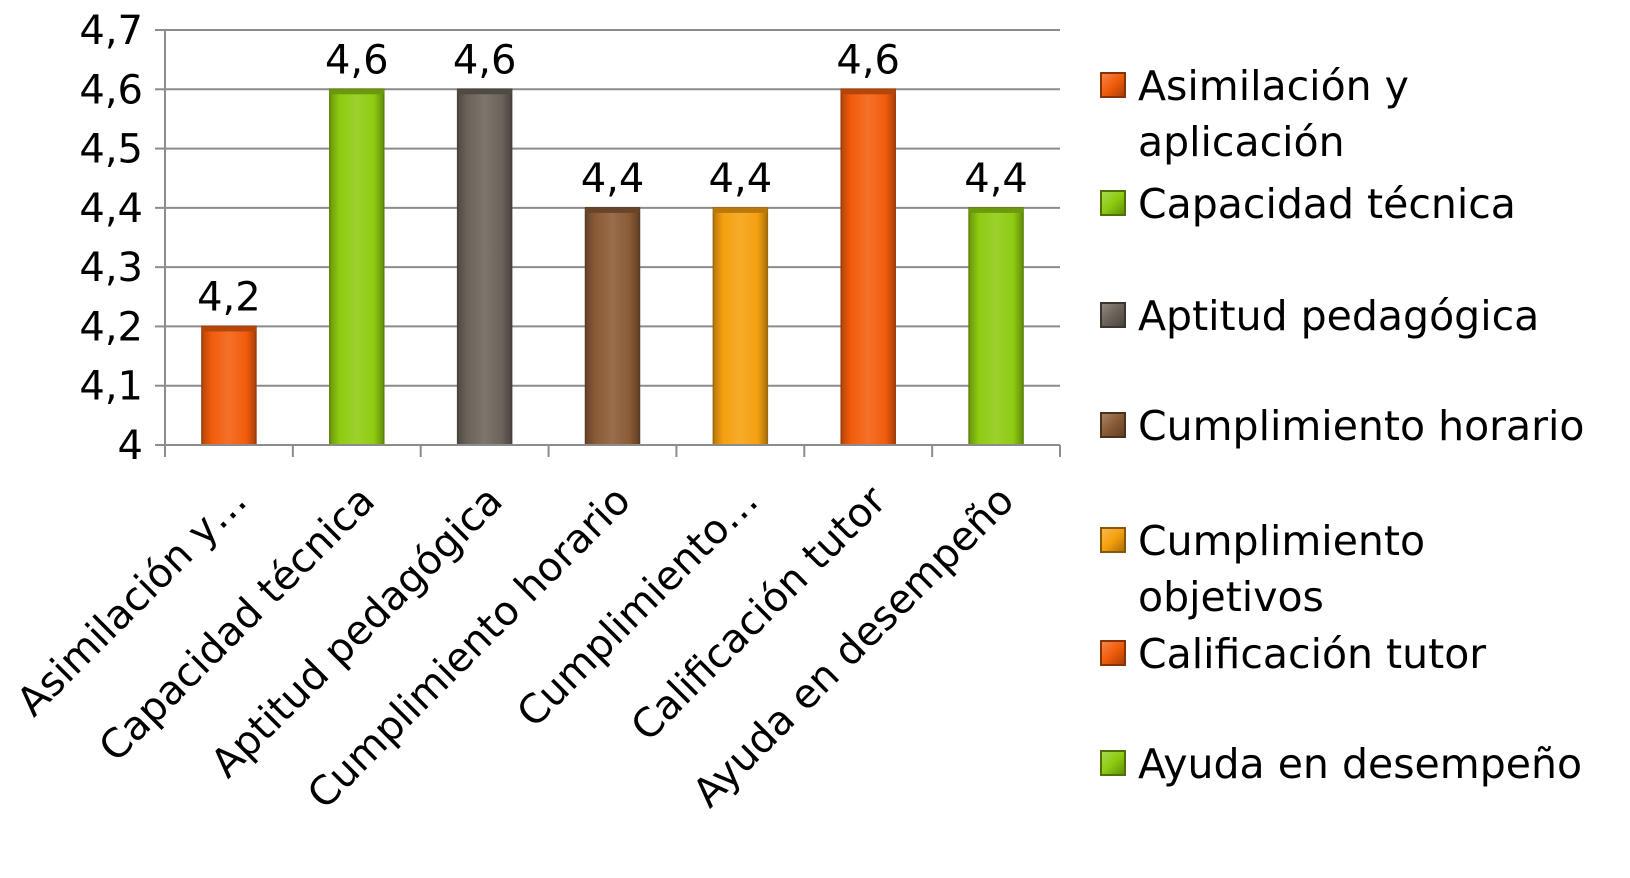 This screenshot has height=878, width=1630. Describe the element at coordinates (111, 90) in the screenshot. I see `y-tick-label: 4,6` at that location.